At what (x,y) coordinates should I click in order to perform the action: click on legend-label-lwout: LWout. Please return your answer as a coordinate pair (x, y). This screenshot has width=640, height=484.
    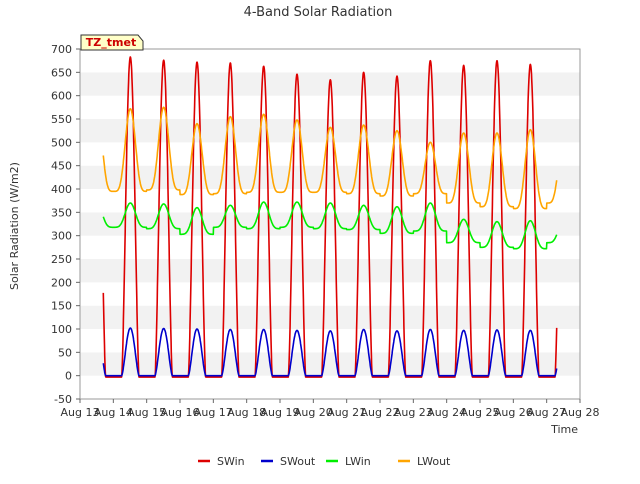
    Looking at the image, I should click on (434, 461).